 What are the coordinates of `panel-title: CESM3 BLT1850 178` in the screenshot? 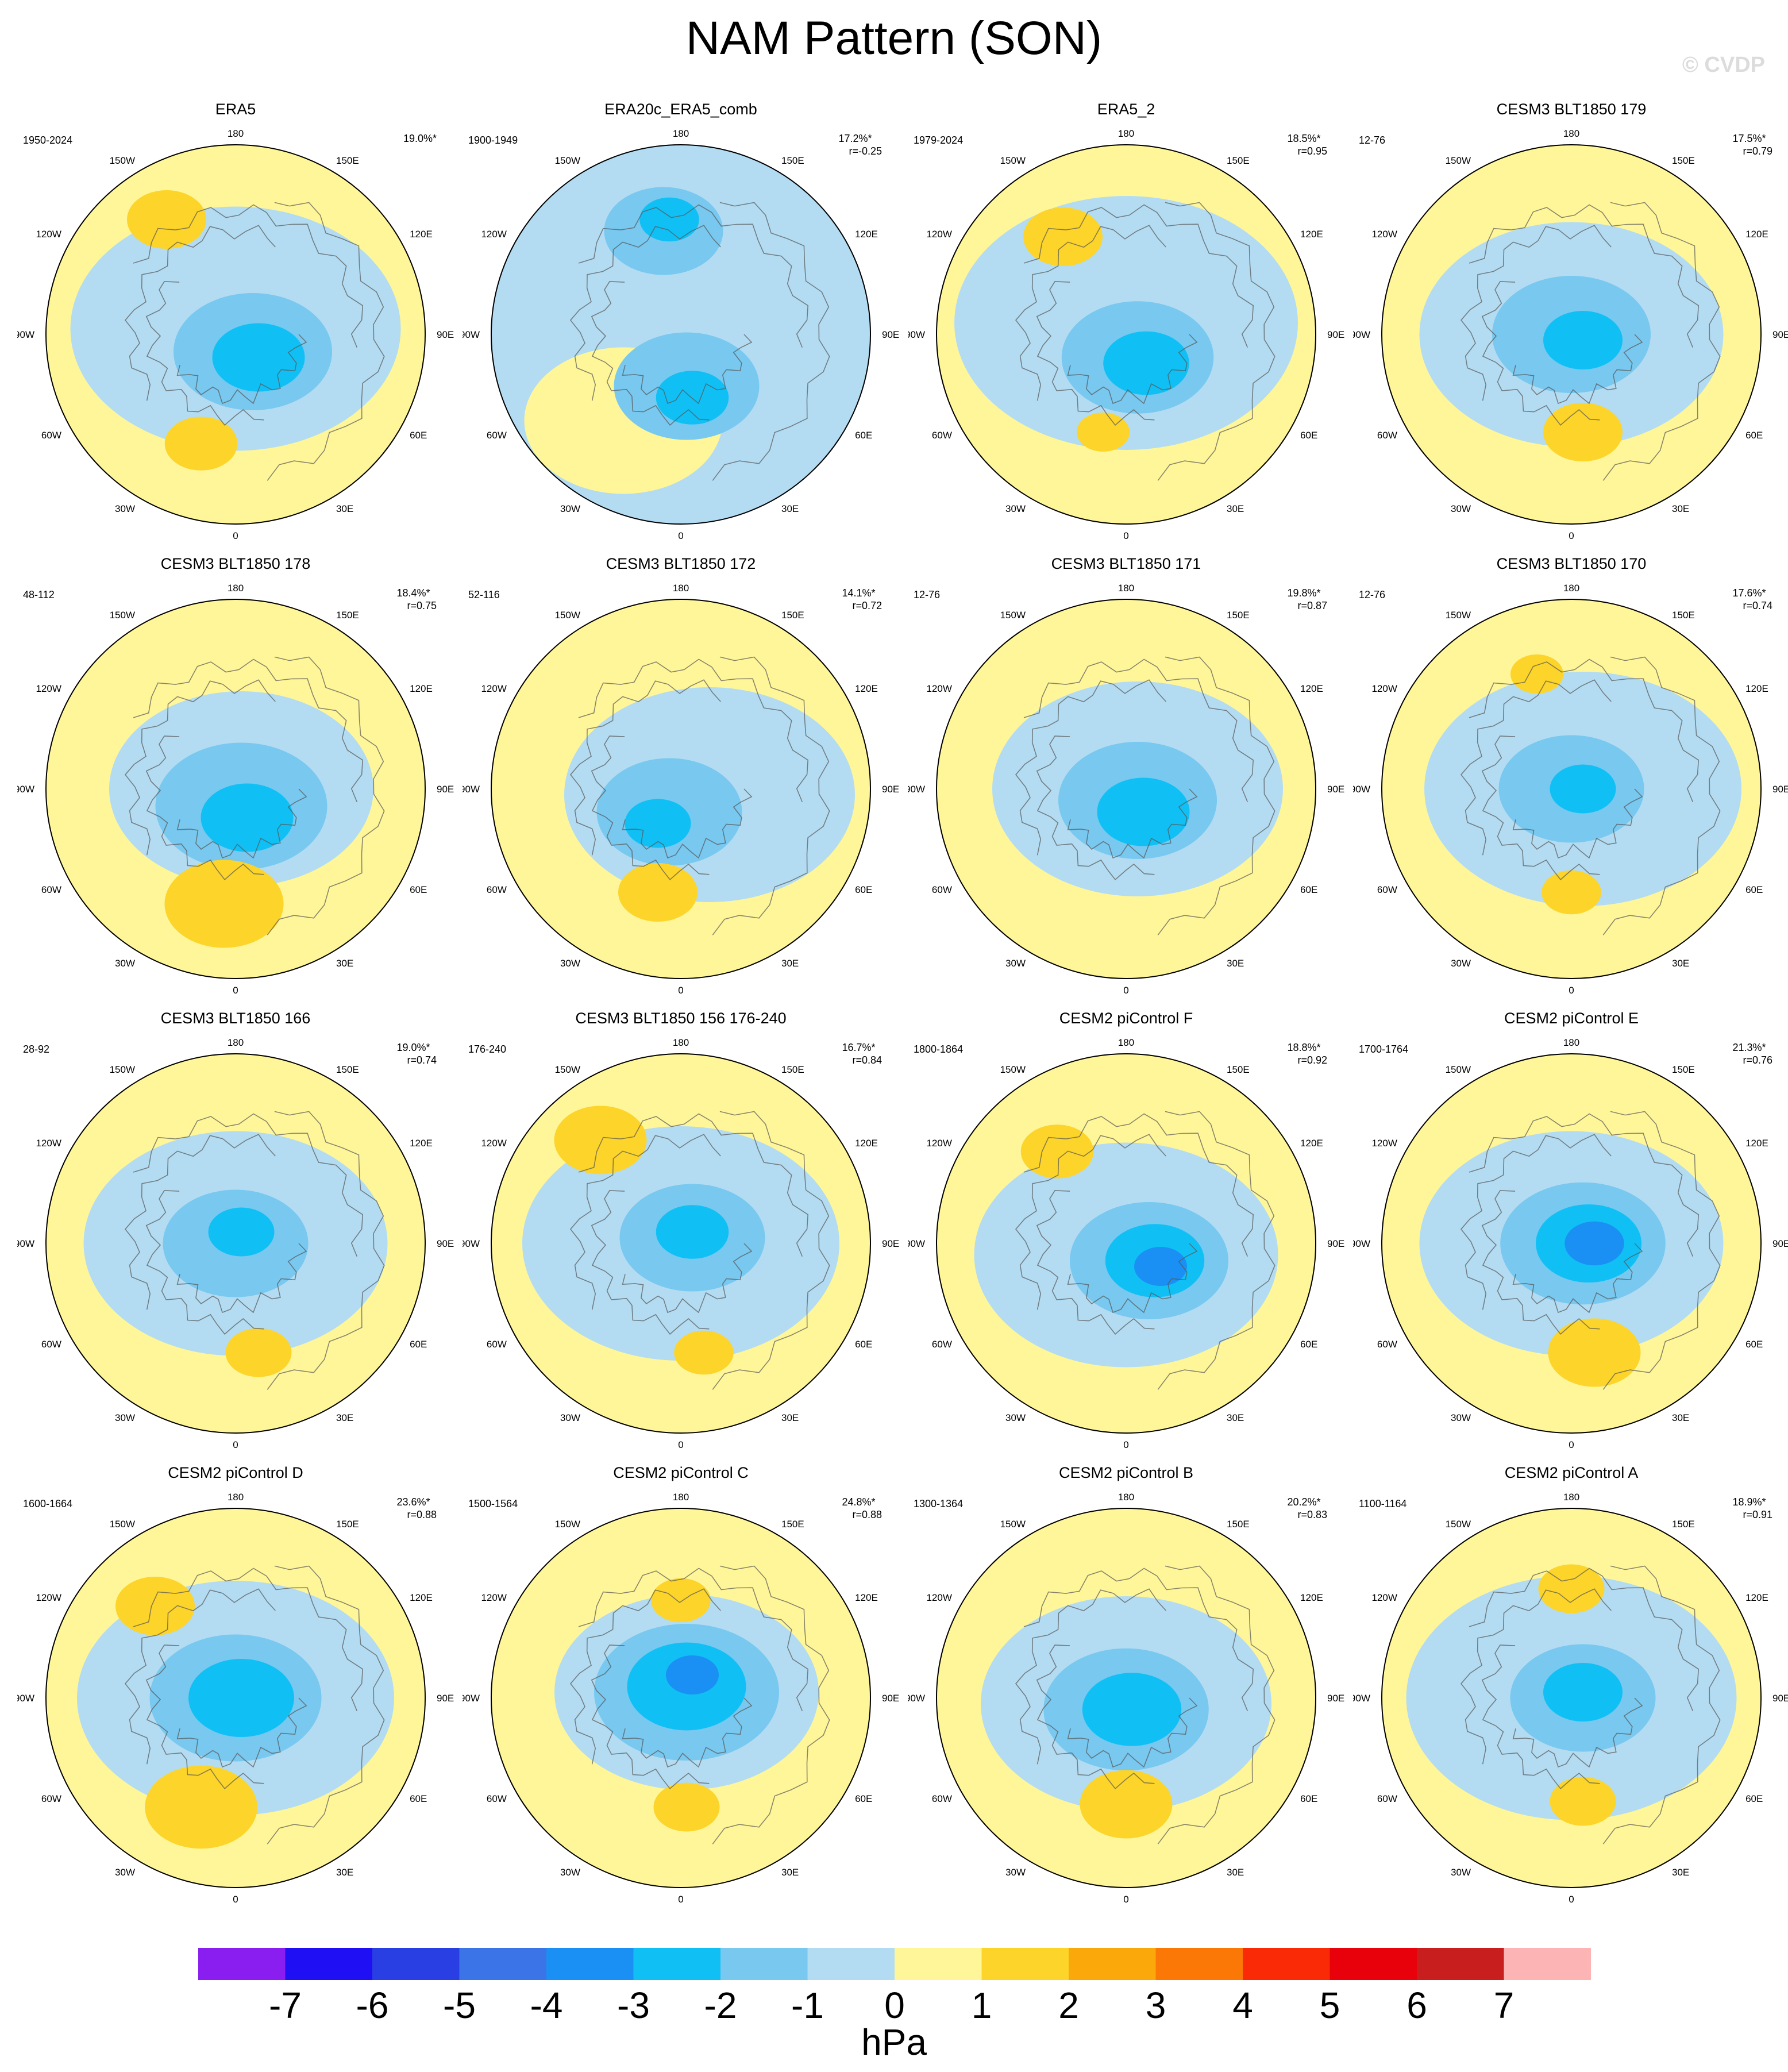 It's located at (235, 563).